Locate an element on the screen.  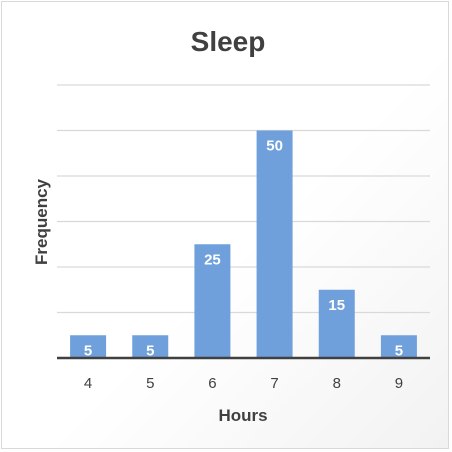
y-axis-title: Frequency is located at coordinates (41, 221).